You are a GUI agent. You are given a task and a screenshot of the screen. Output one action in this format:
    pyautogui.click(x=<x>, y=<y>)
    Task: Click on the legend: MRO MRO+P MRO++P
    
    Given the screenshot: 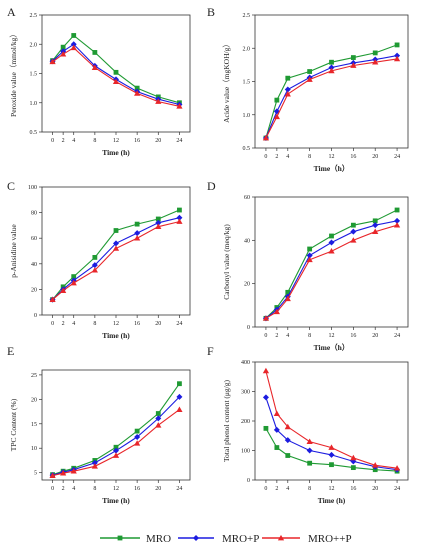 What is the action you would take?
    pyautogui.click(x=226, y=539)
    